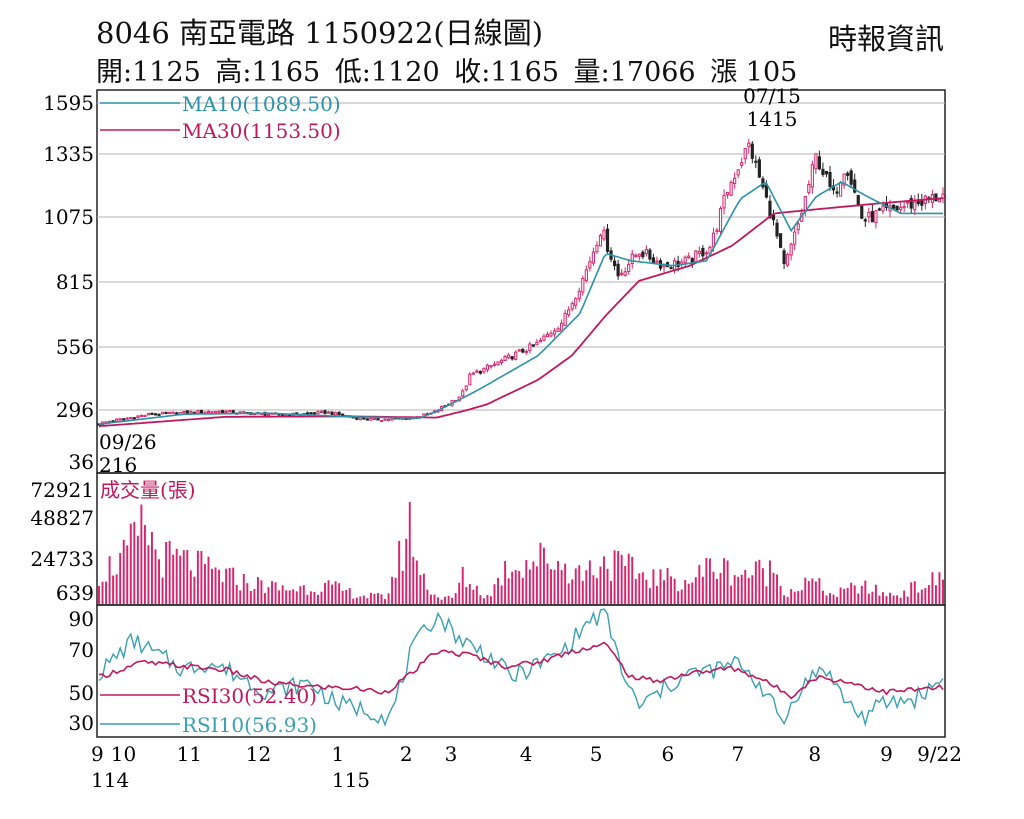 The image size is (1024, 819). What do you see at coordinates (885, 39) in the screenshot?
I see `source-label: 時報資訊` at bounding box center [885, 39].